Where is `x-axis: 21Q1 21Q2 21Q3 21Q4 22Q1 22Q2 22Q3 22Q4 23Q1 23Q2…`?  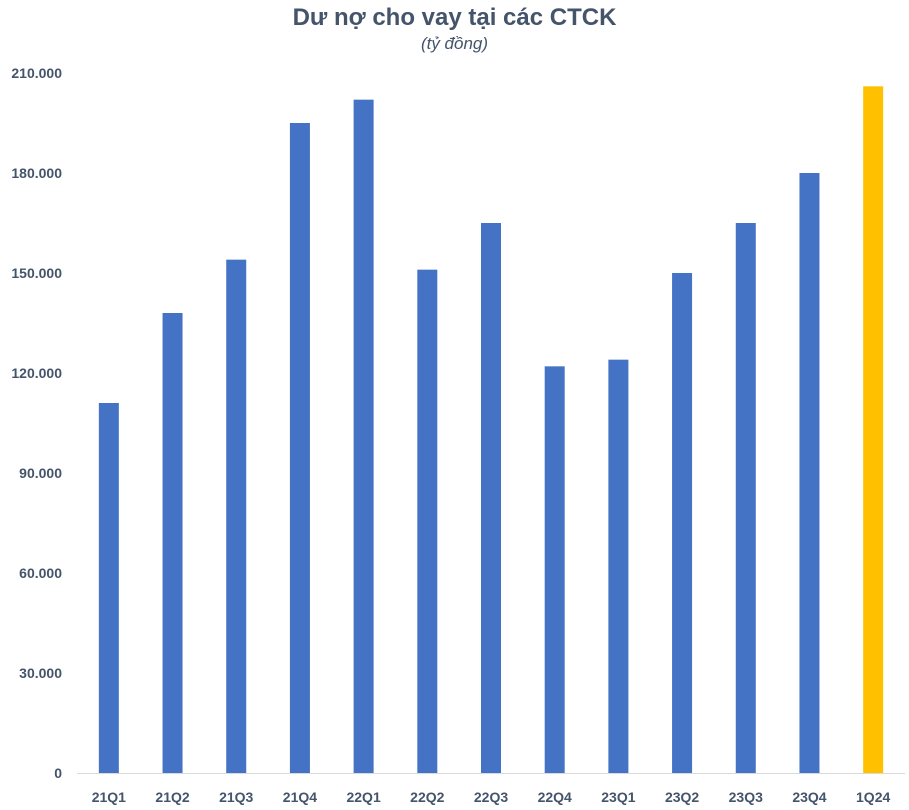
x-axis: 21Q1 21Q2 21Q3 21Q4 22Q1 22Q2 22Q3 22Q4 23Q1 23Q2… is located at coordinates (491, 789).